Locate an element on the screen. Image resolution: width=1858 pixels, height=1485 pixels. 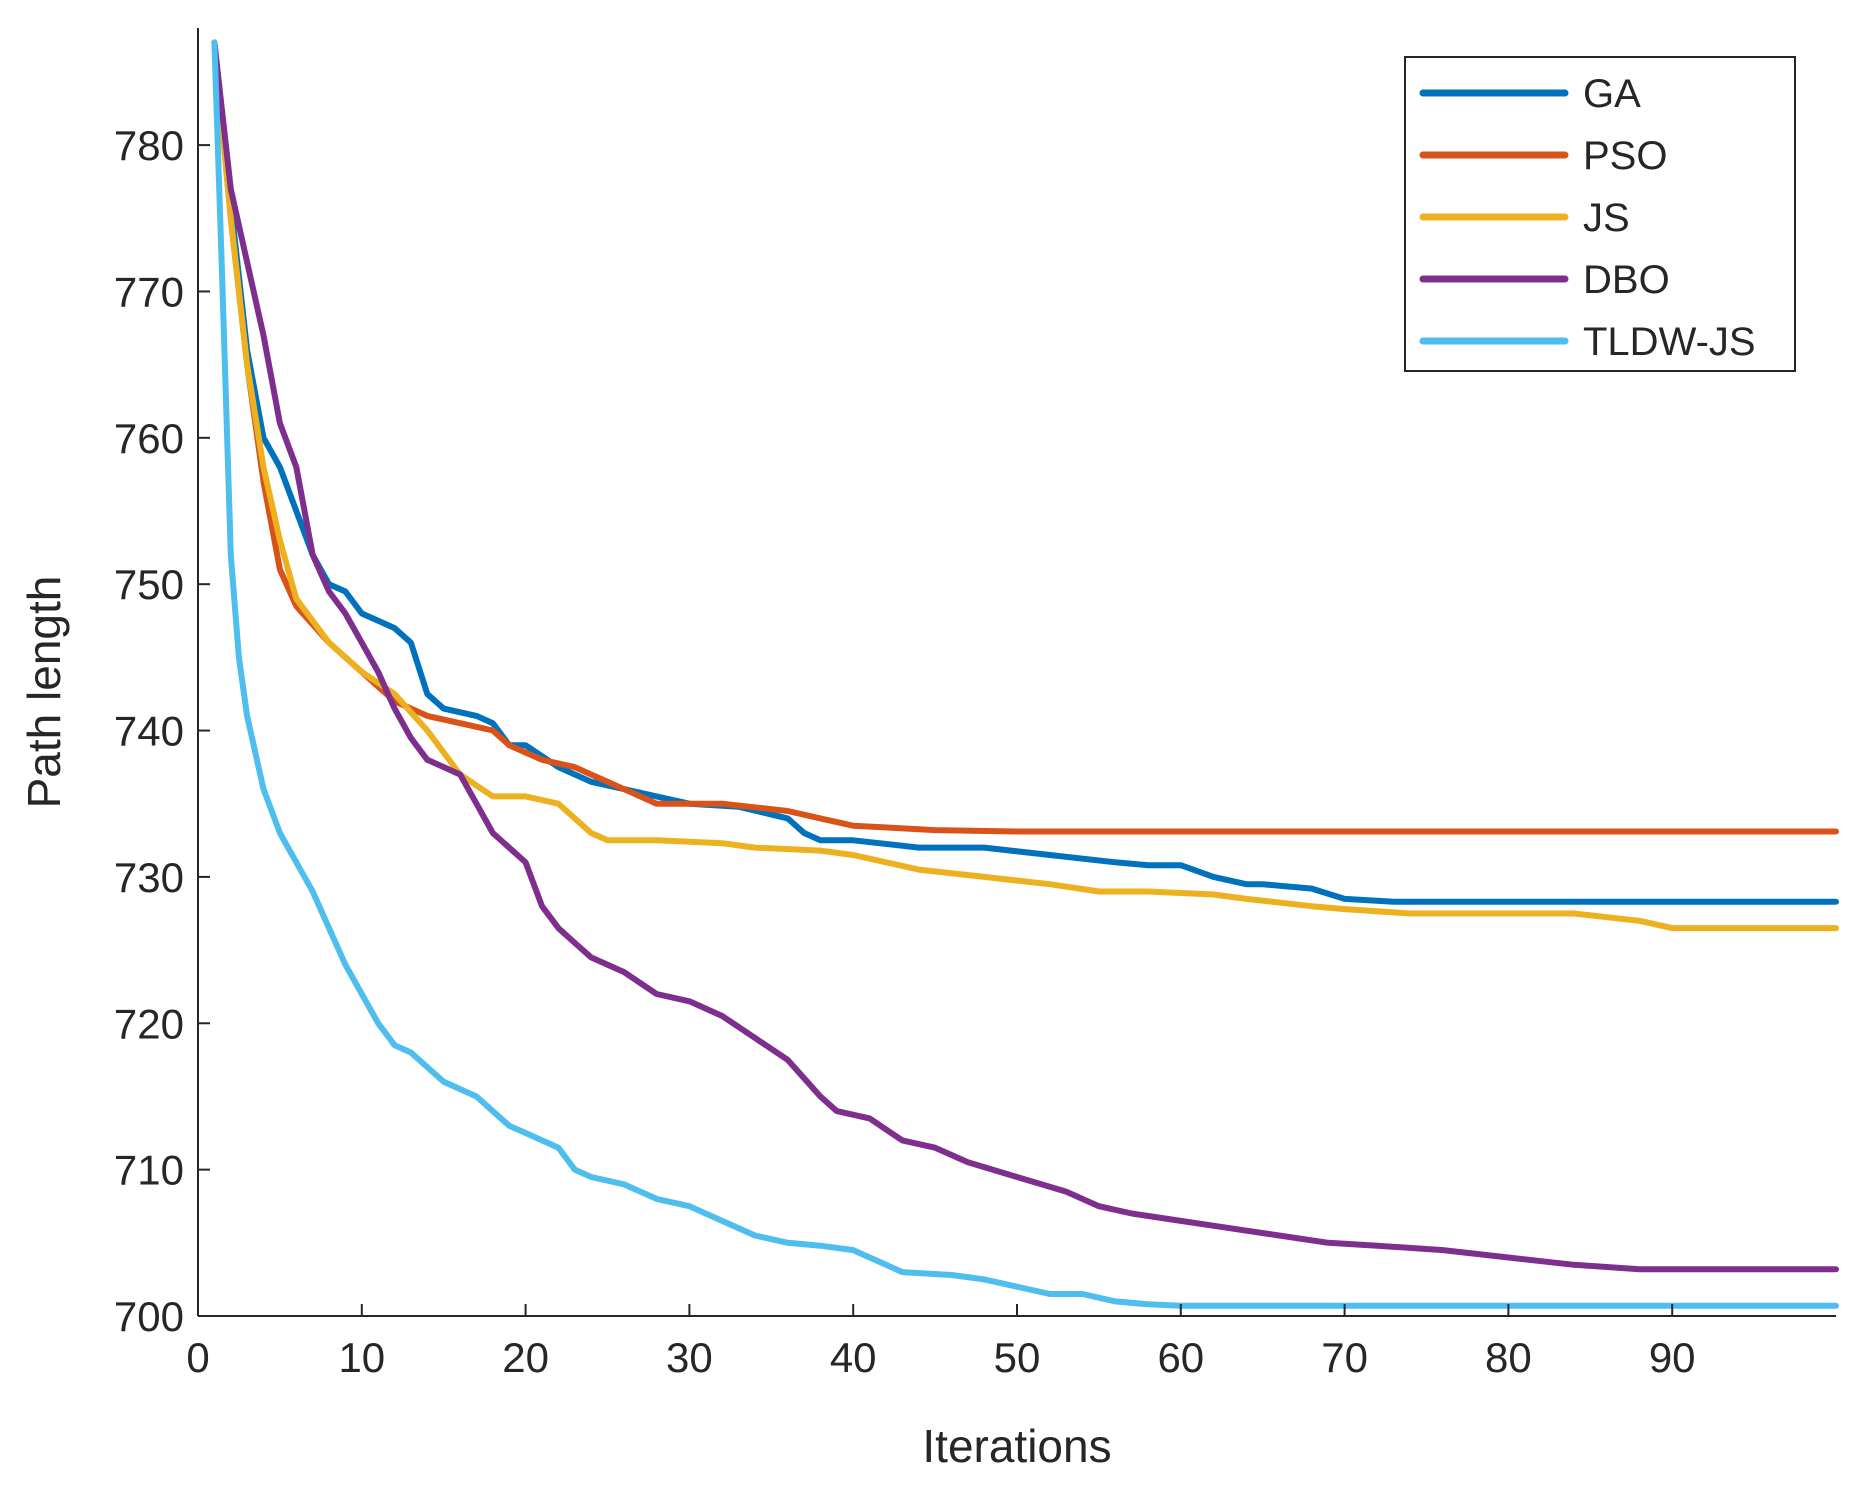
x-tick-label: 0 is located at coordinates (197, 1357).